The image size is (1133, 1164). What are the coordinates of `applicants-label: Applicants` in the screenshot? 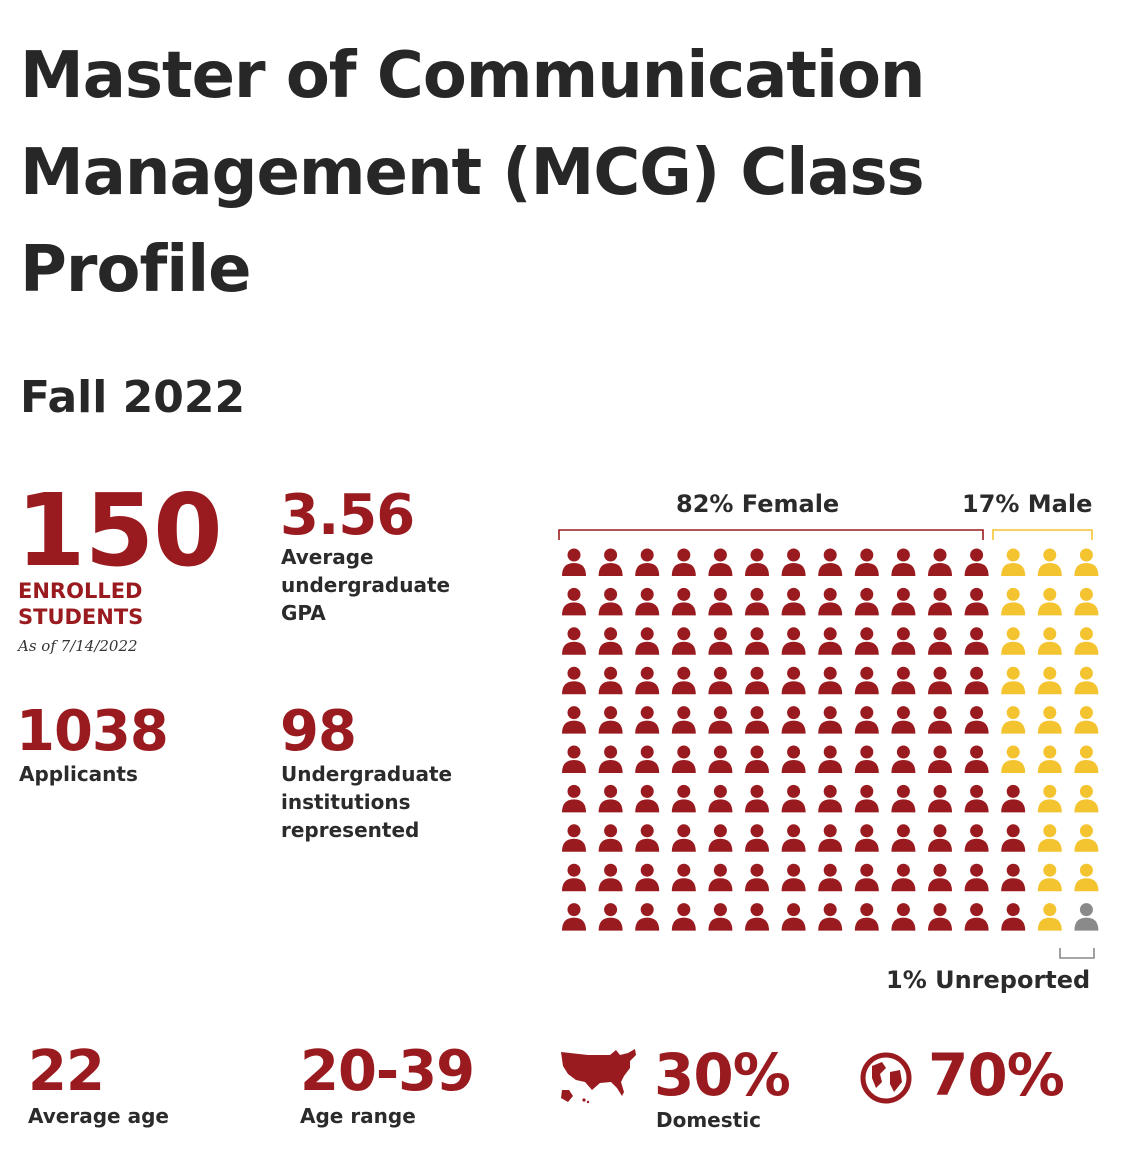 It's located at (78, 774).